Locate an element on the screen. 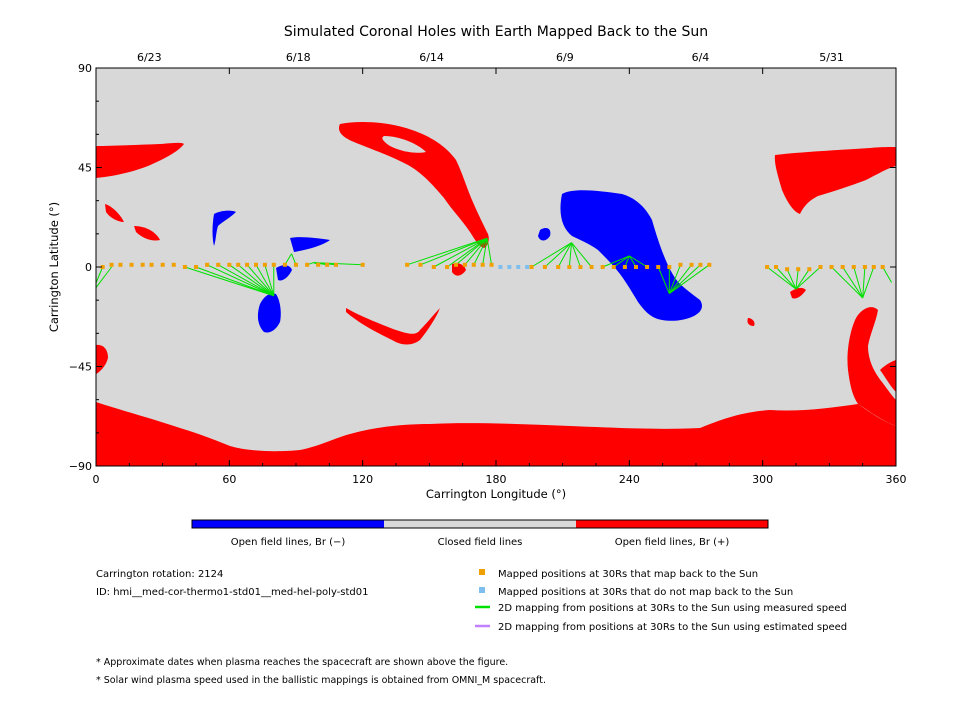 The width and height of the screenshot is (960, 720). y-tick-label: −45 is located at coordinates (80, 367).